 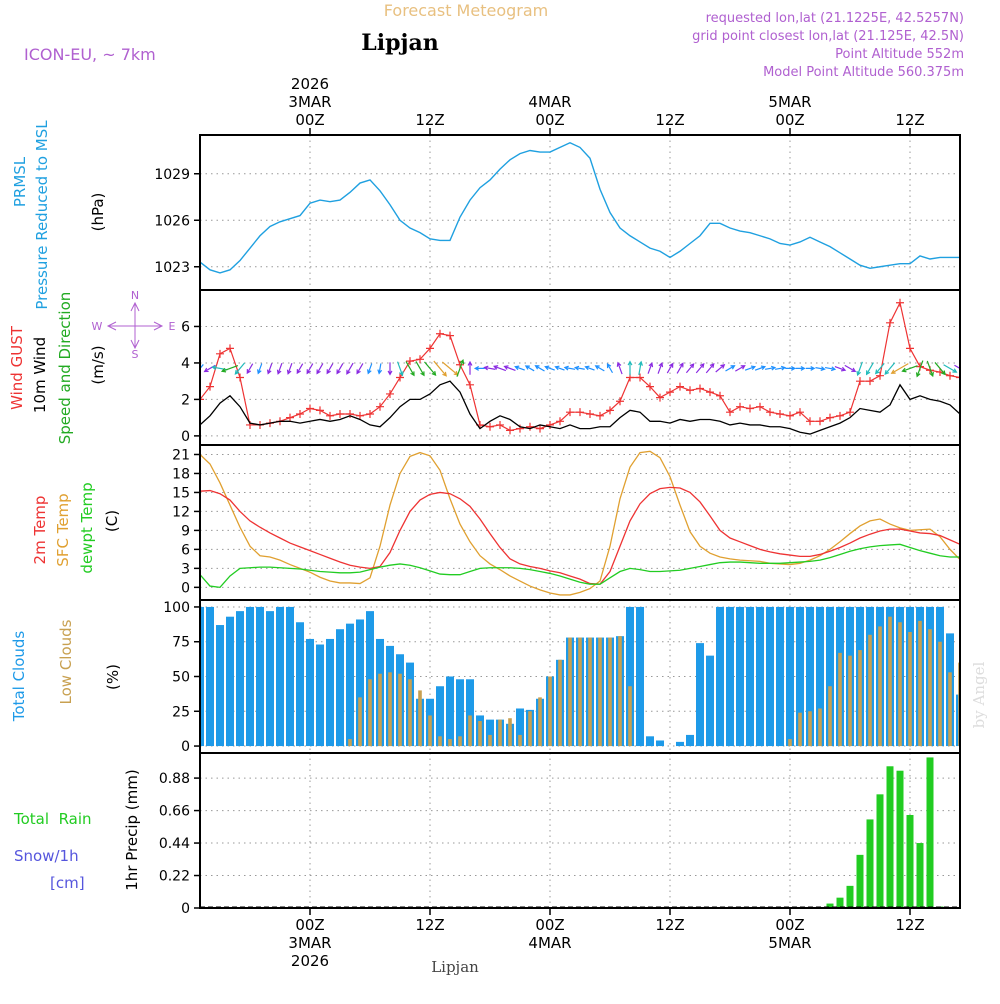 I want to click on rain-label: Total Rain, so click(x=52, y=819).